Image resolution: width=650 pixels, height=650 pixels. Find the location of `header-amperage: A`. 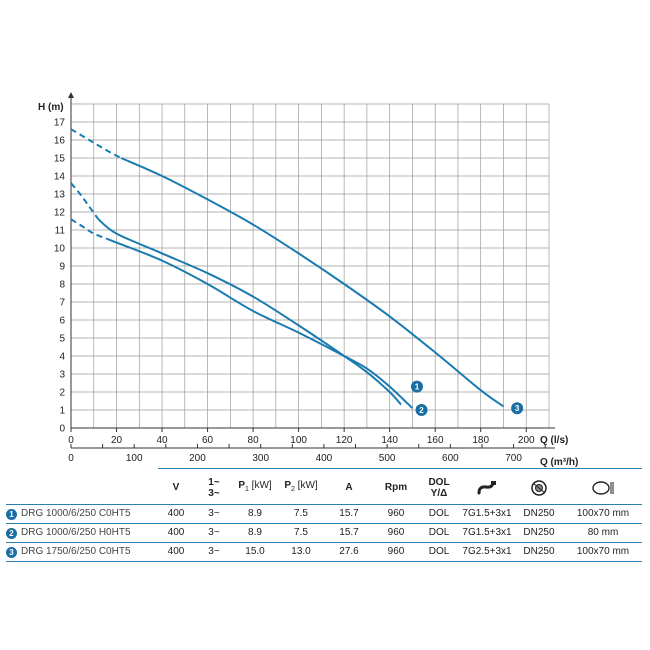

header-amperage: A is located at coordinates (349, 488).